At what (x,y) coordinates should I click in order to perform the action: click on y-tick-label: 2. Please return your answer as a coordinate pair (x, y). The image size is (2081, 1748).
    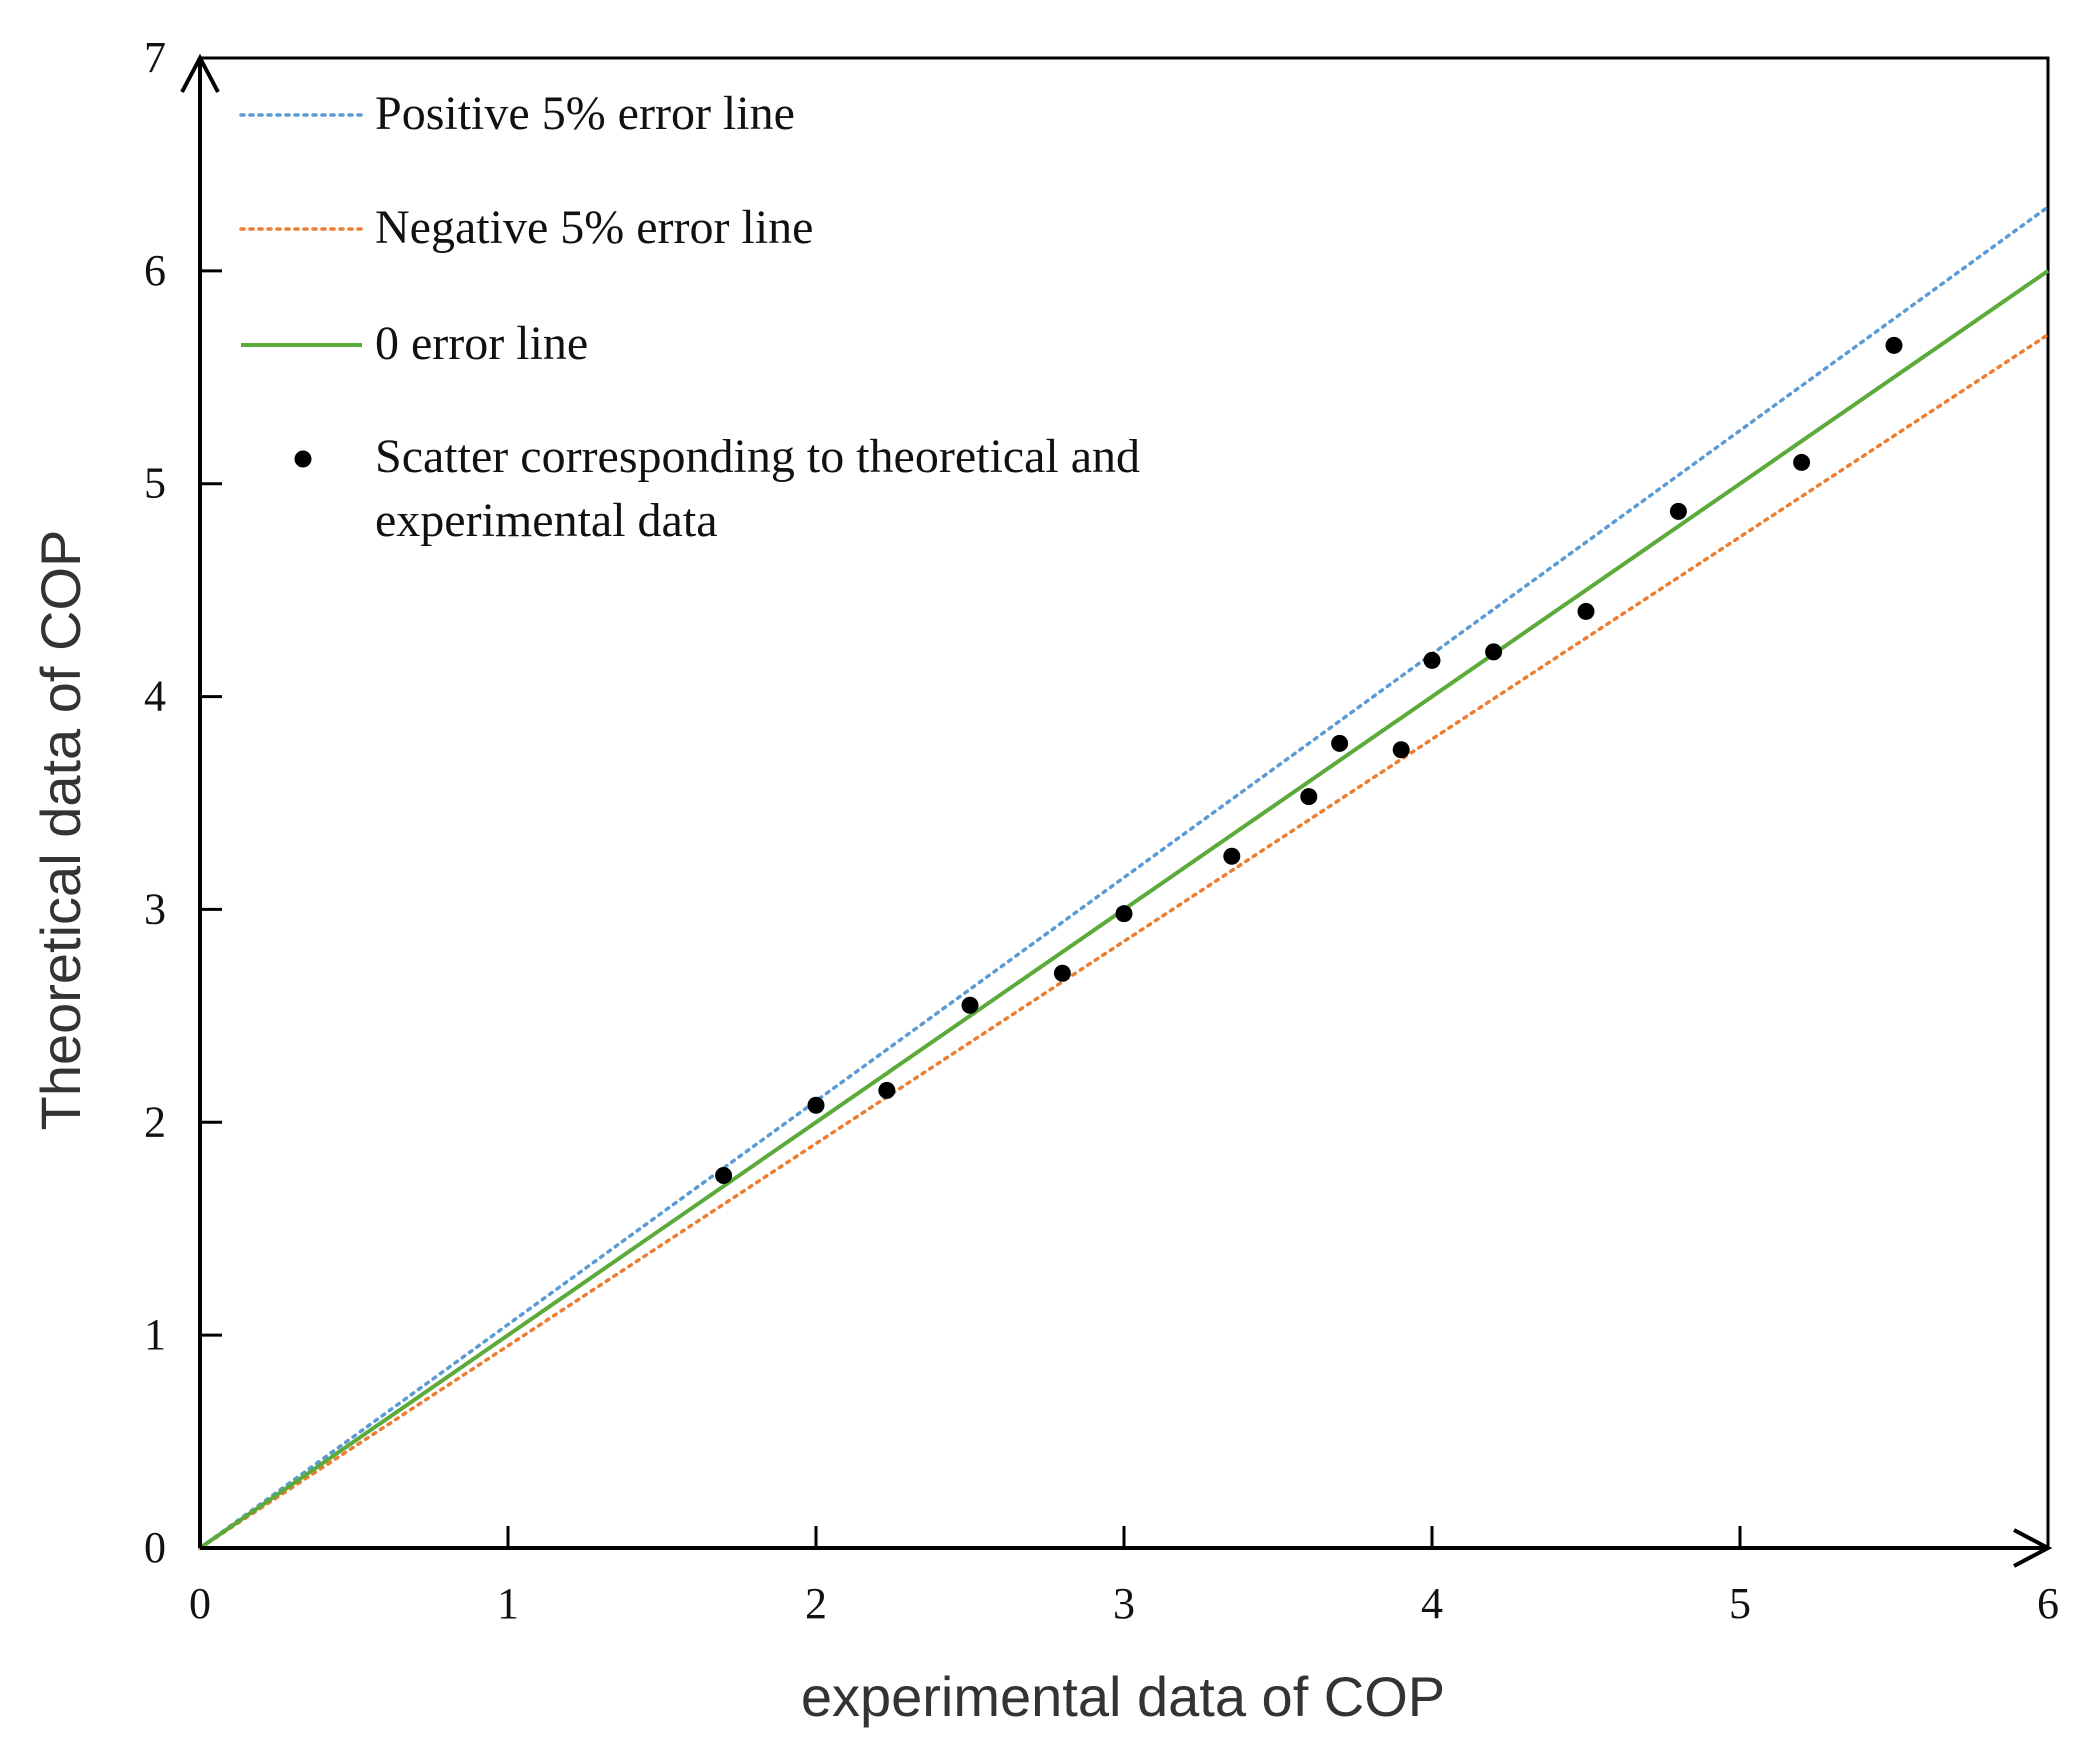
    Looking at the image, I should click on (155, 1121).